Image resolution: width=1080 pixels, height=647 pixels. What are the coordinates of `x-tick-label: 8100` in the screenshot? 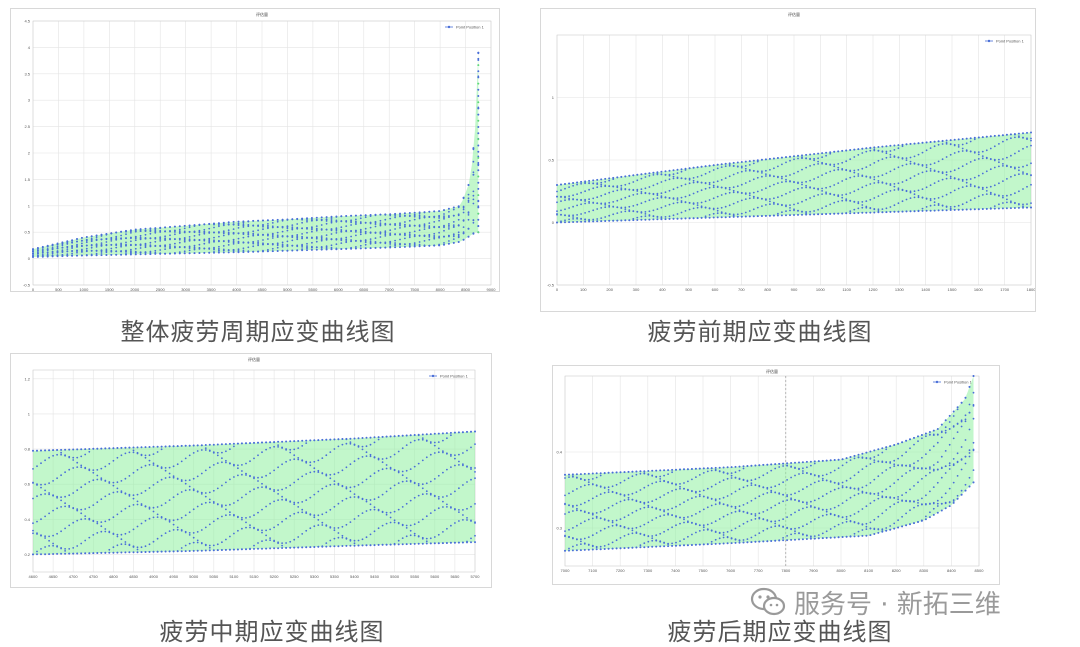 It's located at (869, 570).